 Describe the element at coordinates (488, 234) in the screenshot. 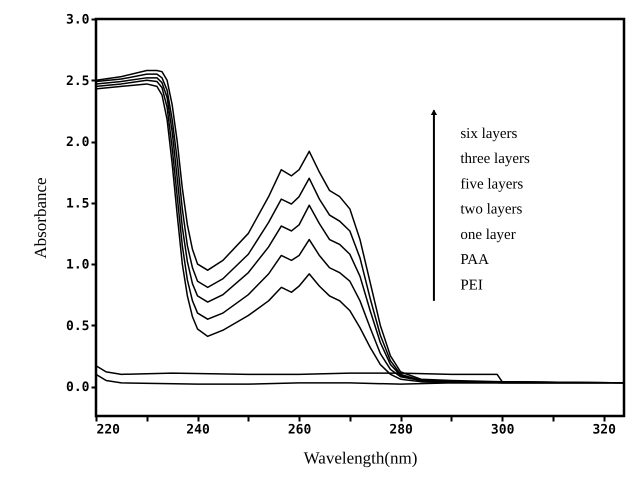

I see `annotation: one layer` at that location.